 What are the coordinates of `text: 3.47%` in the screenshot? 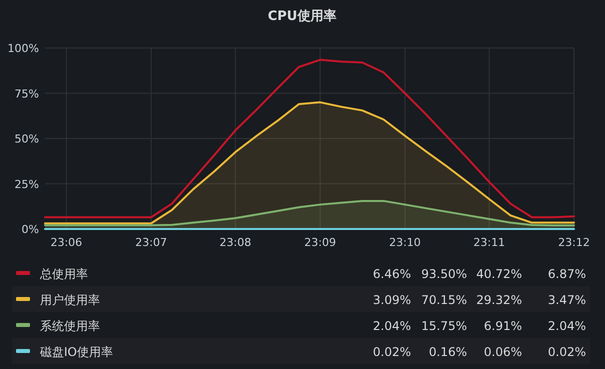 It's located at (567, 300).